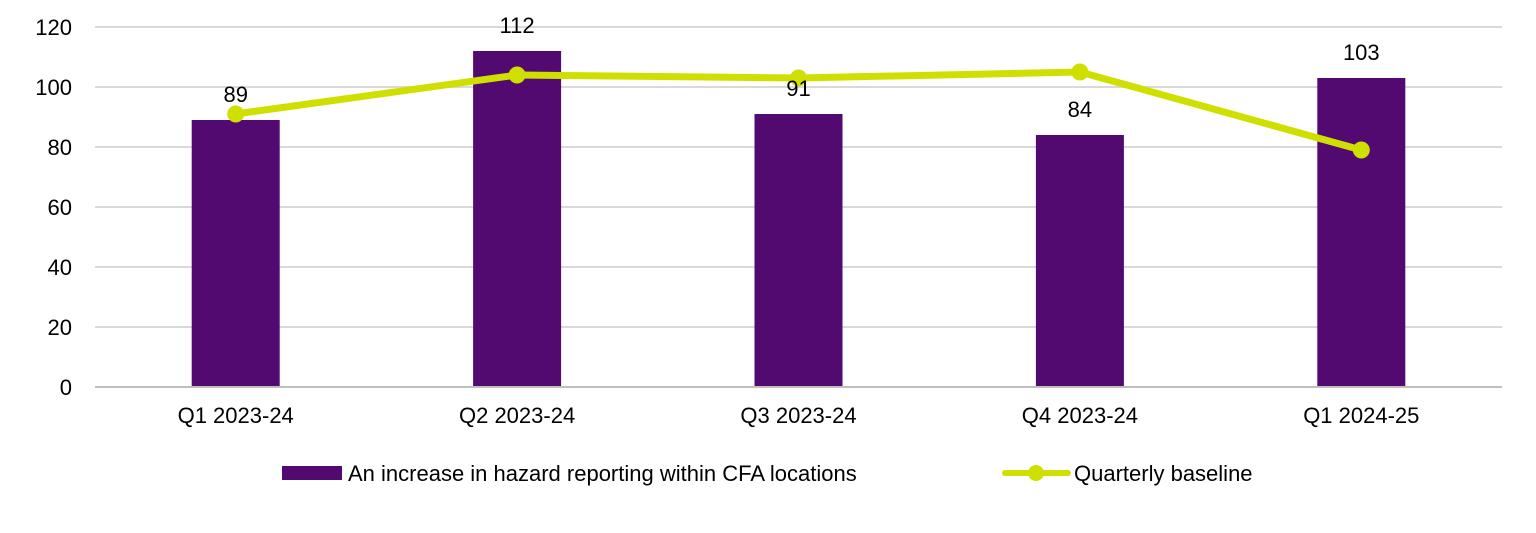 The height and width of the screenshot is (533, 1536). Describe the element at coordinates (312, 473) in the screenshot. I see `legend-swatch-bar` at that location.